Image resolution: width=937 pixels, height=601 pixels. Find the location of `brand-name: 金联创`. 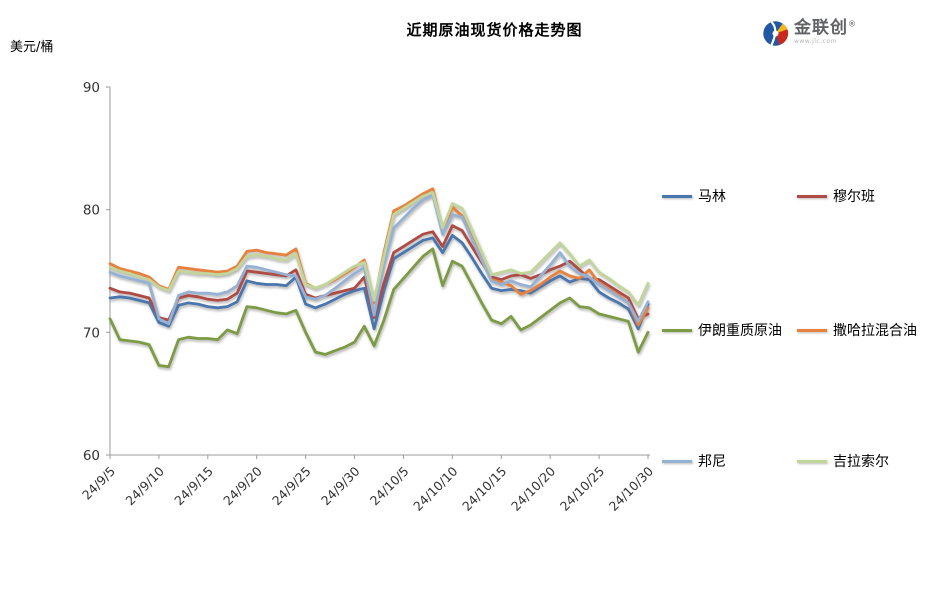

brand-name: 金联创 is located at coordinates (821, 28).